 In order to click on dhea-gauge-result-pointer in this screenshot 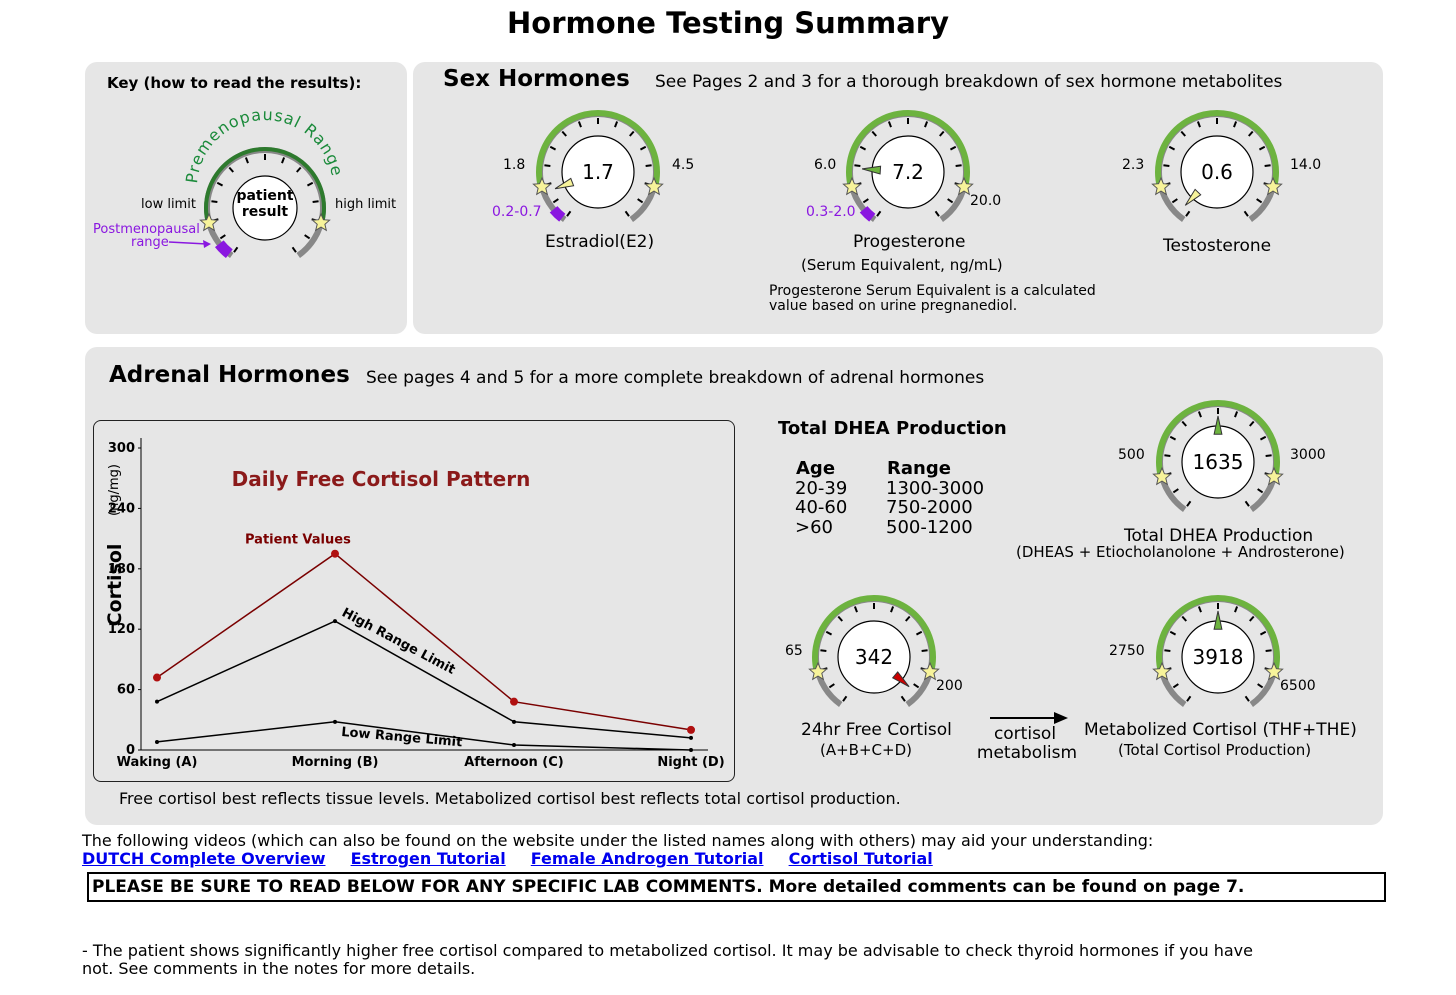, I will do `click(1218, 425)`.